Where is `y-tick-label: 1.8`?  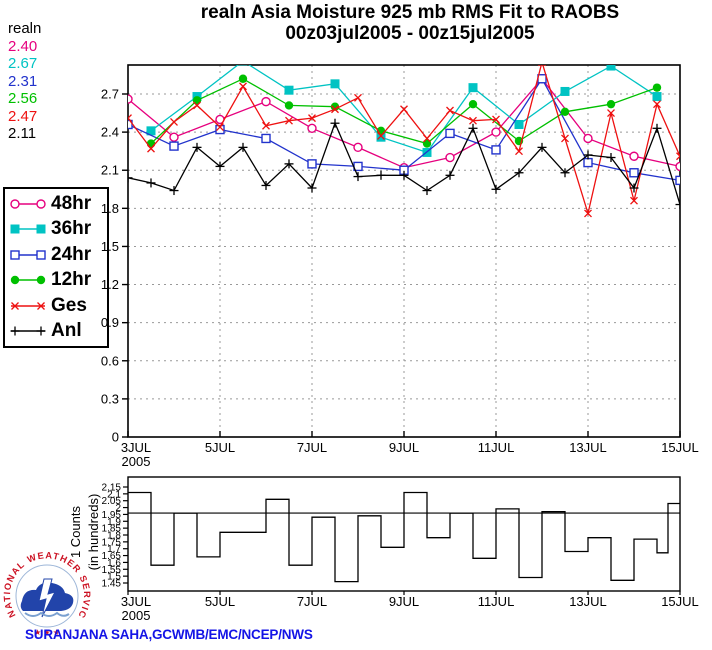 y-tick-label: 1.8 is located at coordinates (110, 208).